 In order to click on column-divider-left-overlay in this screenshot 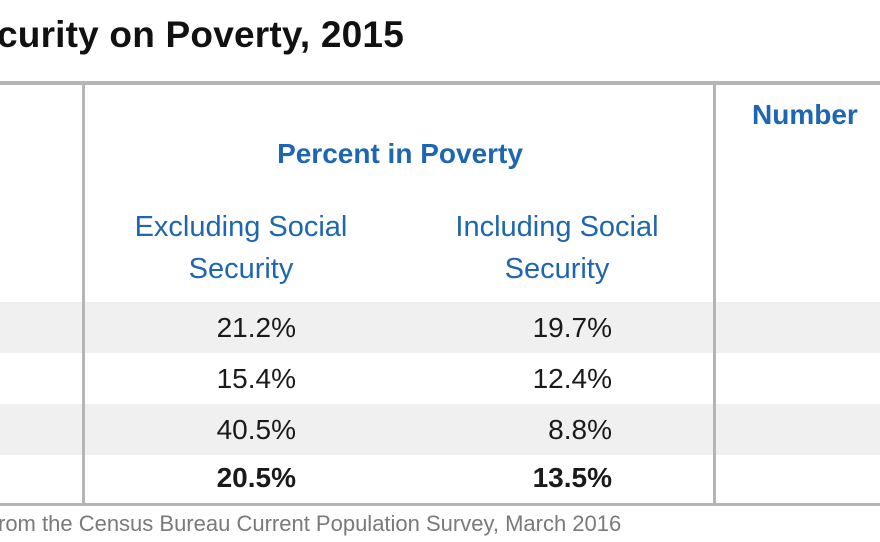, I will do `click(83, 378)`.